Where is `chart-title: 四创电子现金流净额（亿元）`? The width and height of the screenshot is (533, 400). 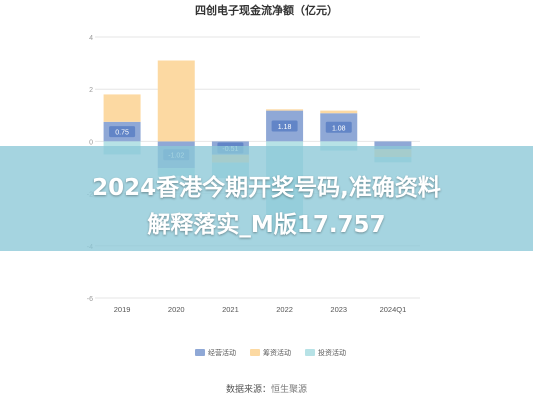 chart-title: 四创电子现金流净额（亿元） is located at coordinates (266, 10).